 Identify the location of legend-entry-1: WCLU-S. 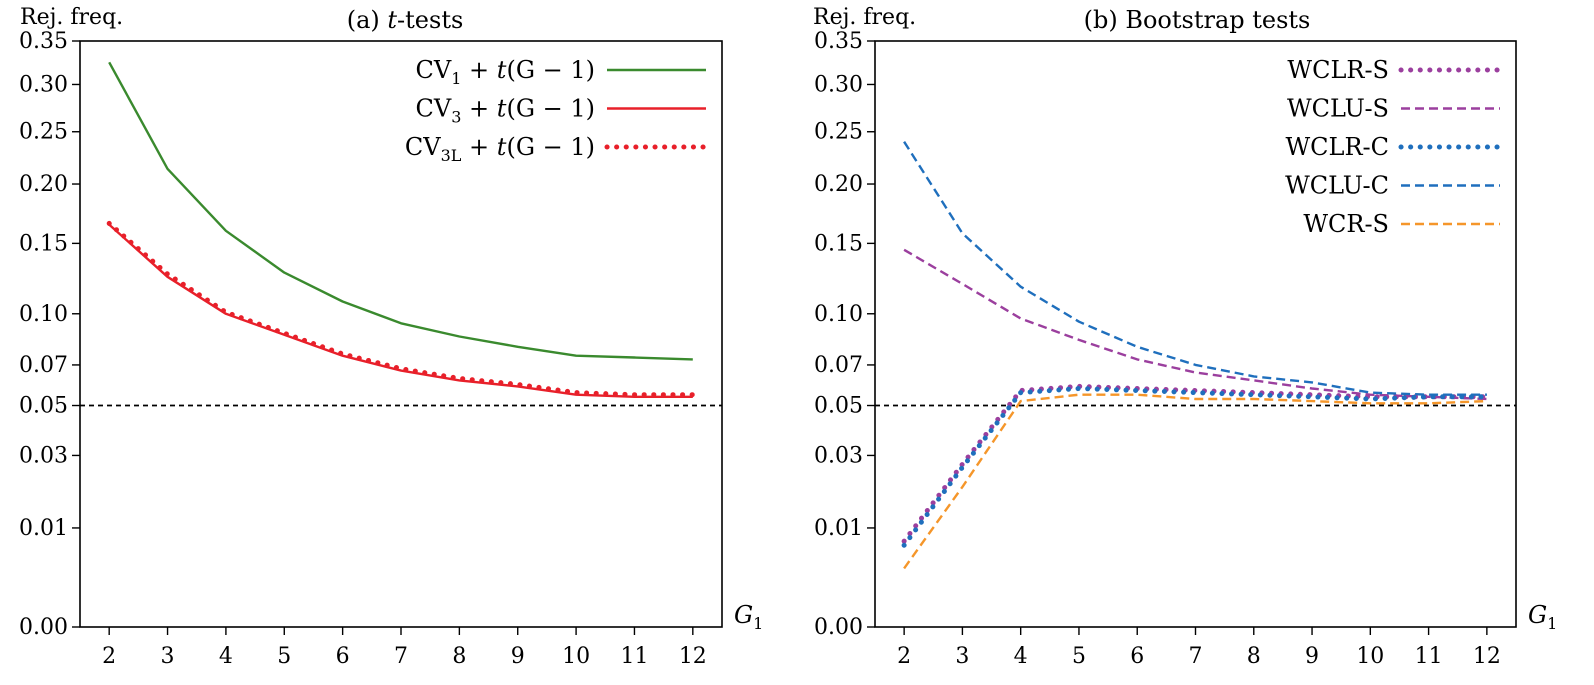
(1338, 109).